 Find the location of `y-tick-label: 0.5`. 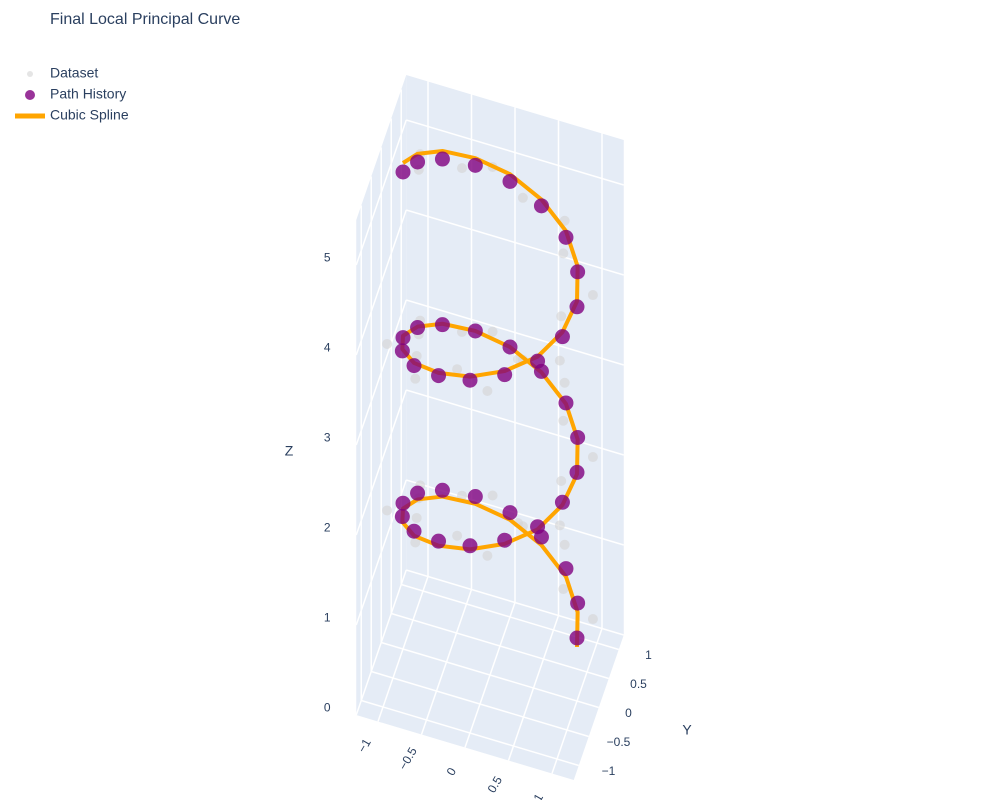

y-tick-label: 0.5 is located at coordinates (638, 684).